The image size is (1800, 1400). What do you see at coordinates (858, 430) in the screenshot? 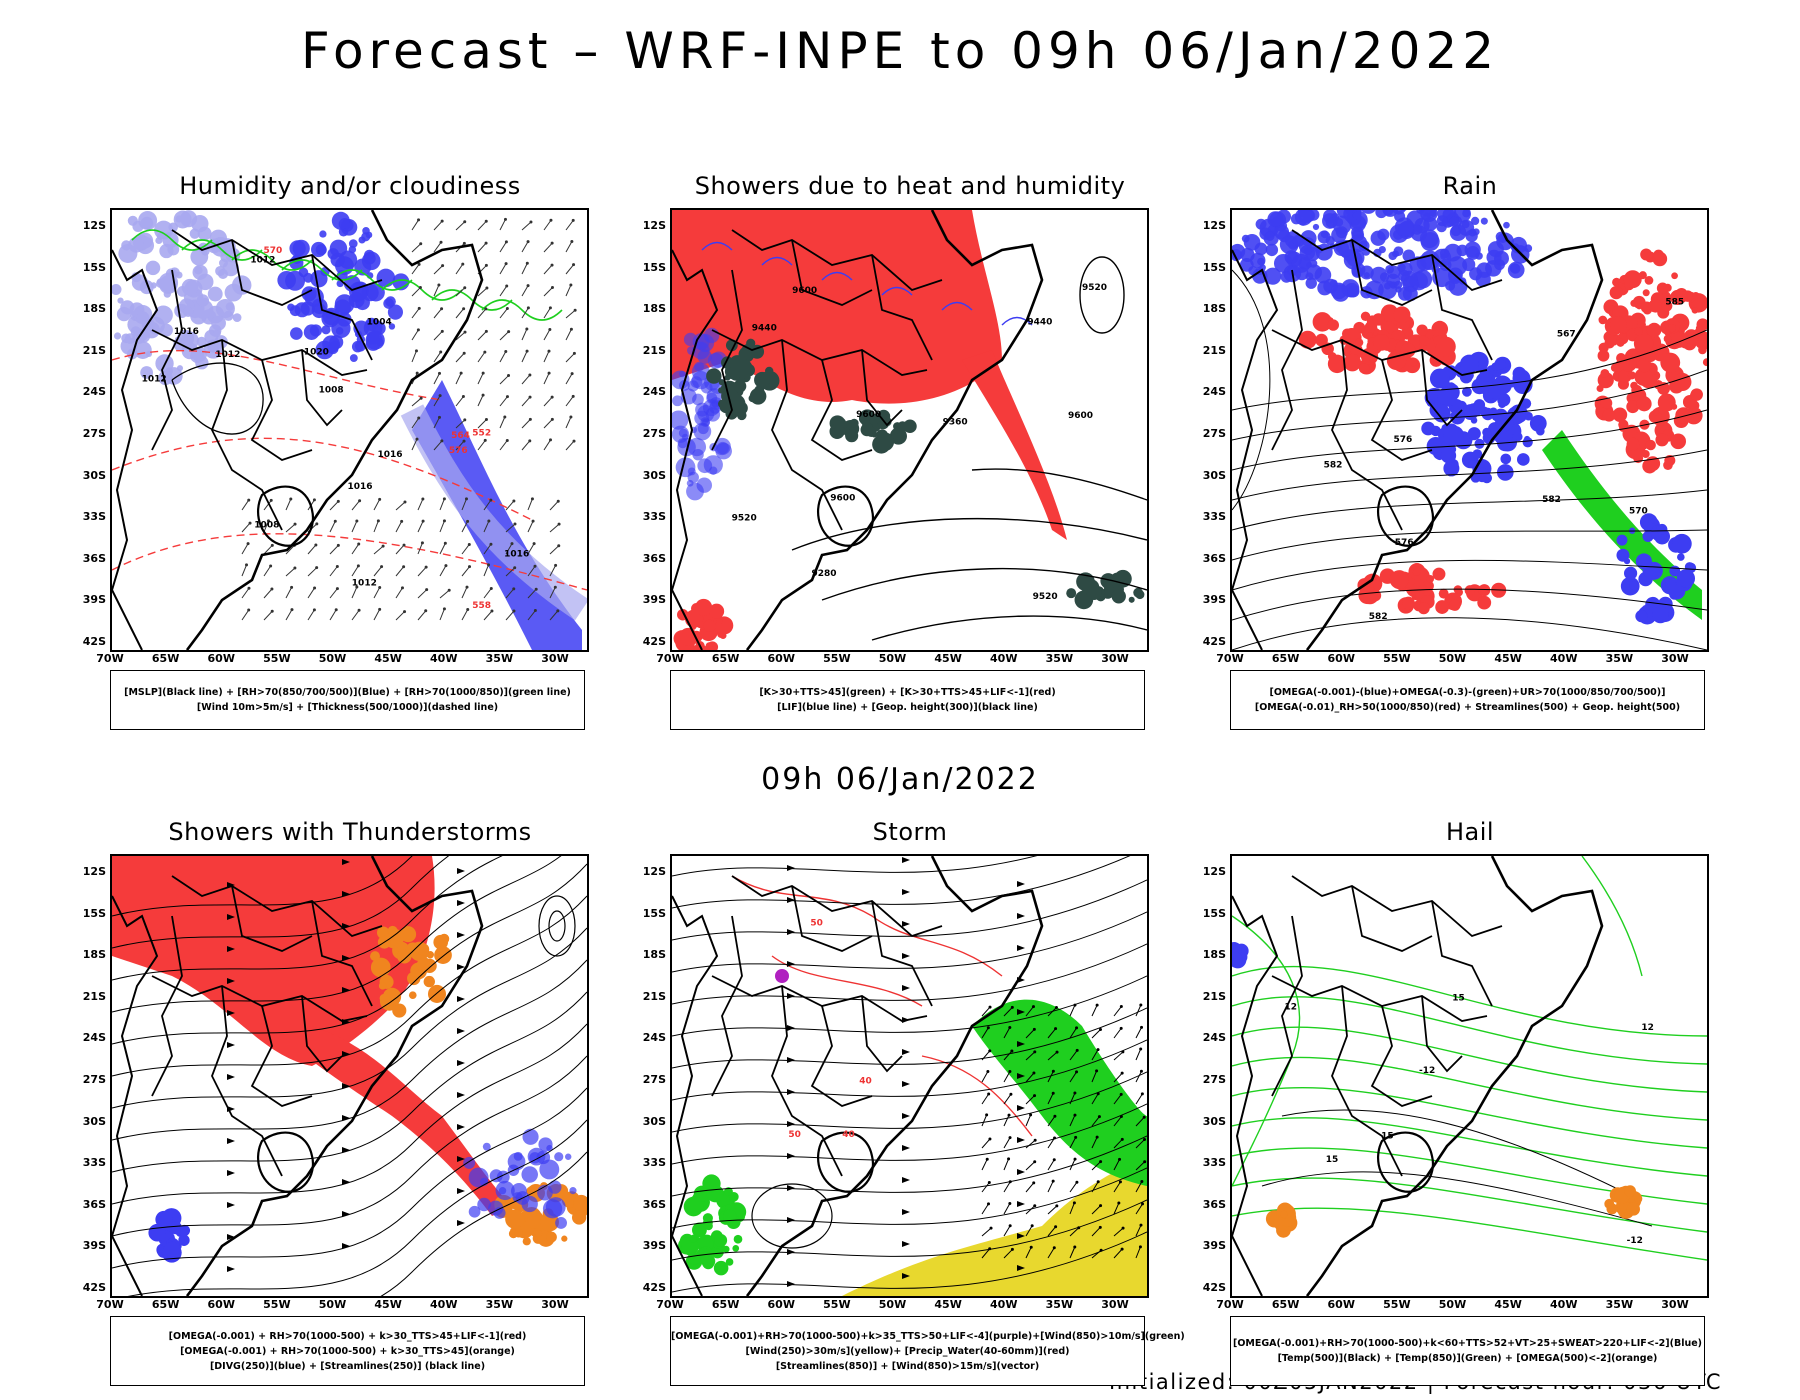
I see `coastline-and-borders` at bounding box center [858, 430].